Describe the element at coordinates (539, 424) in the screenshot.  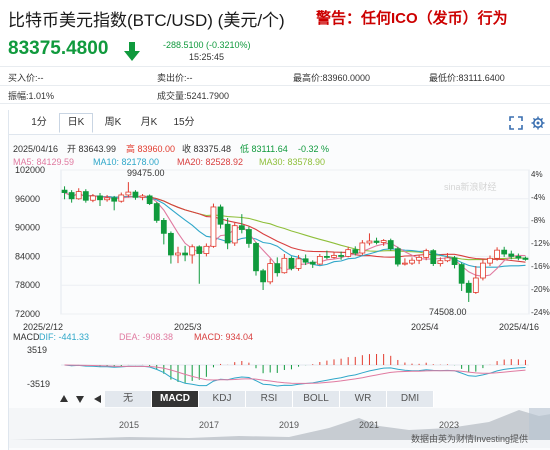
I see `overview-range-handle` at that location.